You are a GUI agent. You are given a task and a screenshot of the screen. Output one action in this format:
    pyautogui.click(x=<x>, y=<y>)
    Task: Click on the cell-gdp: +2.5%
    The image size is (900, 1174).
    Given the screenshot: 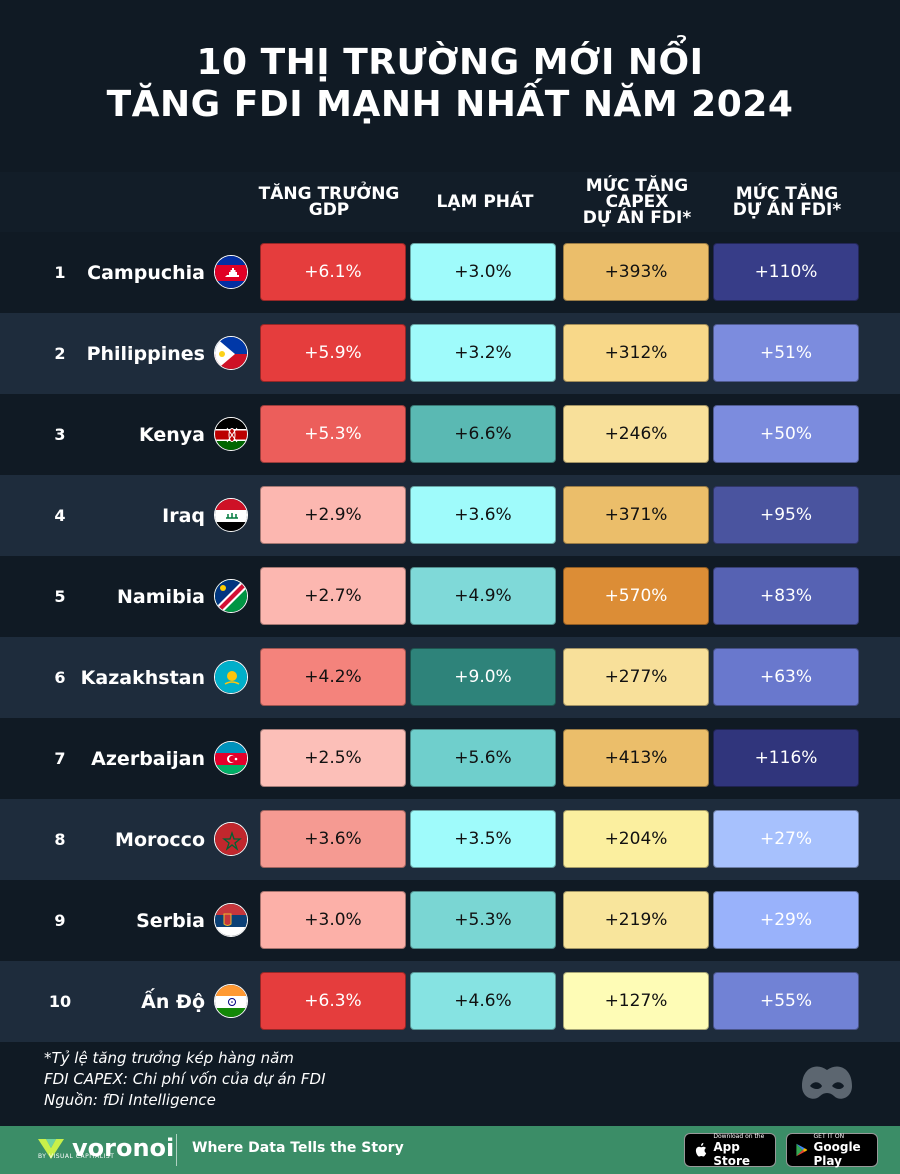 What is the action you would take?
    pyautogui.click(x=333, y=758)
    